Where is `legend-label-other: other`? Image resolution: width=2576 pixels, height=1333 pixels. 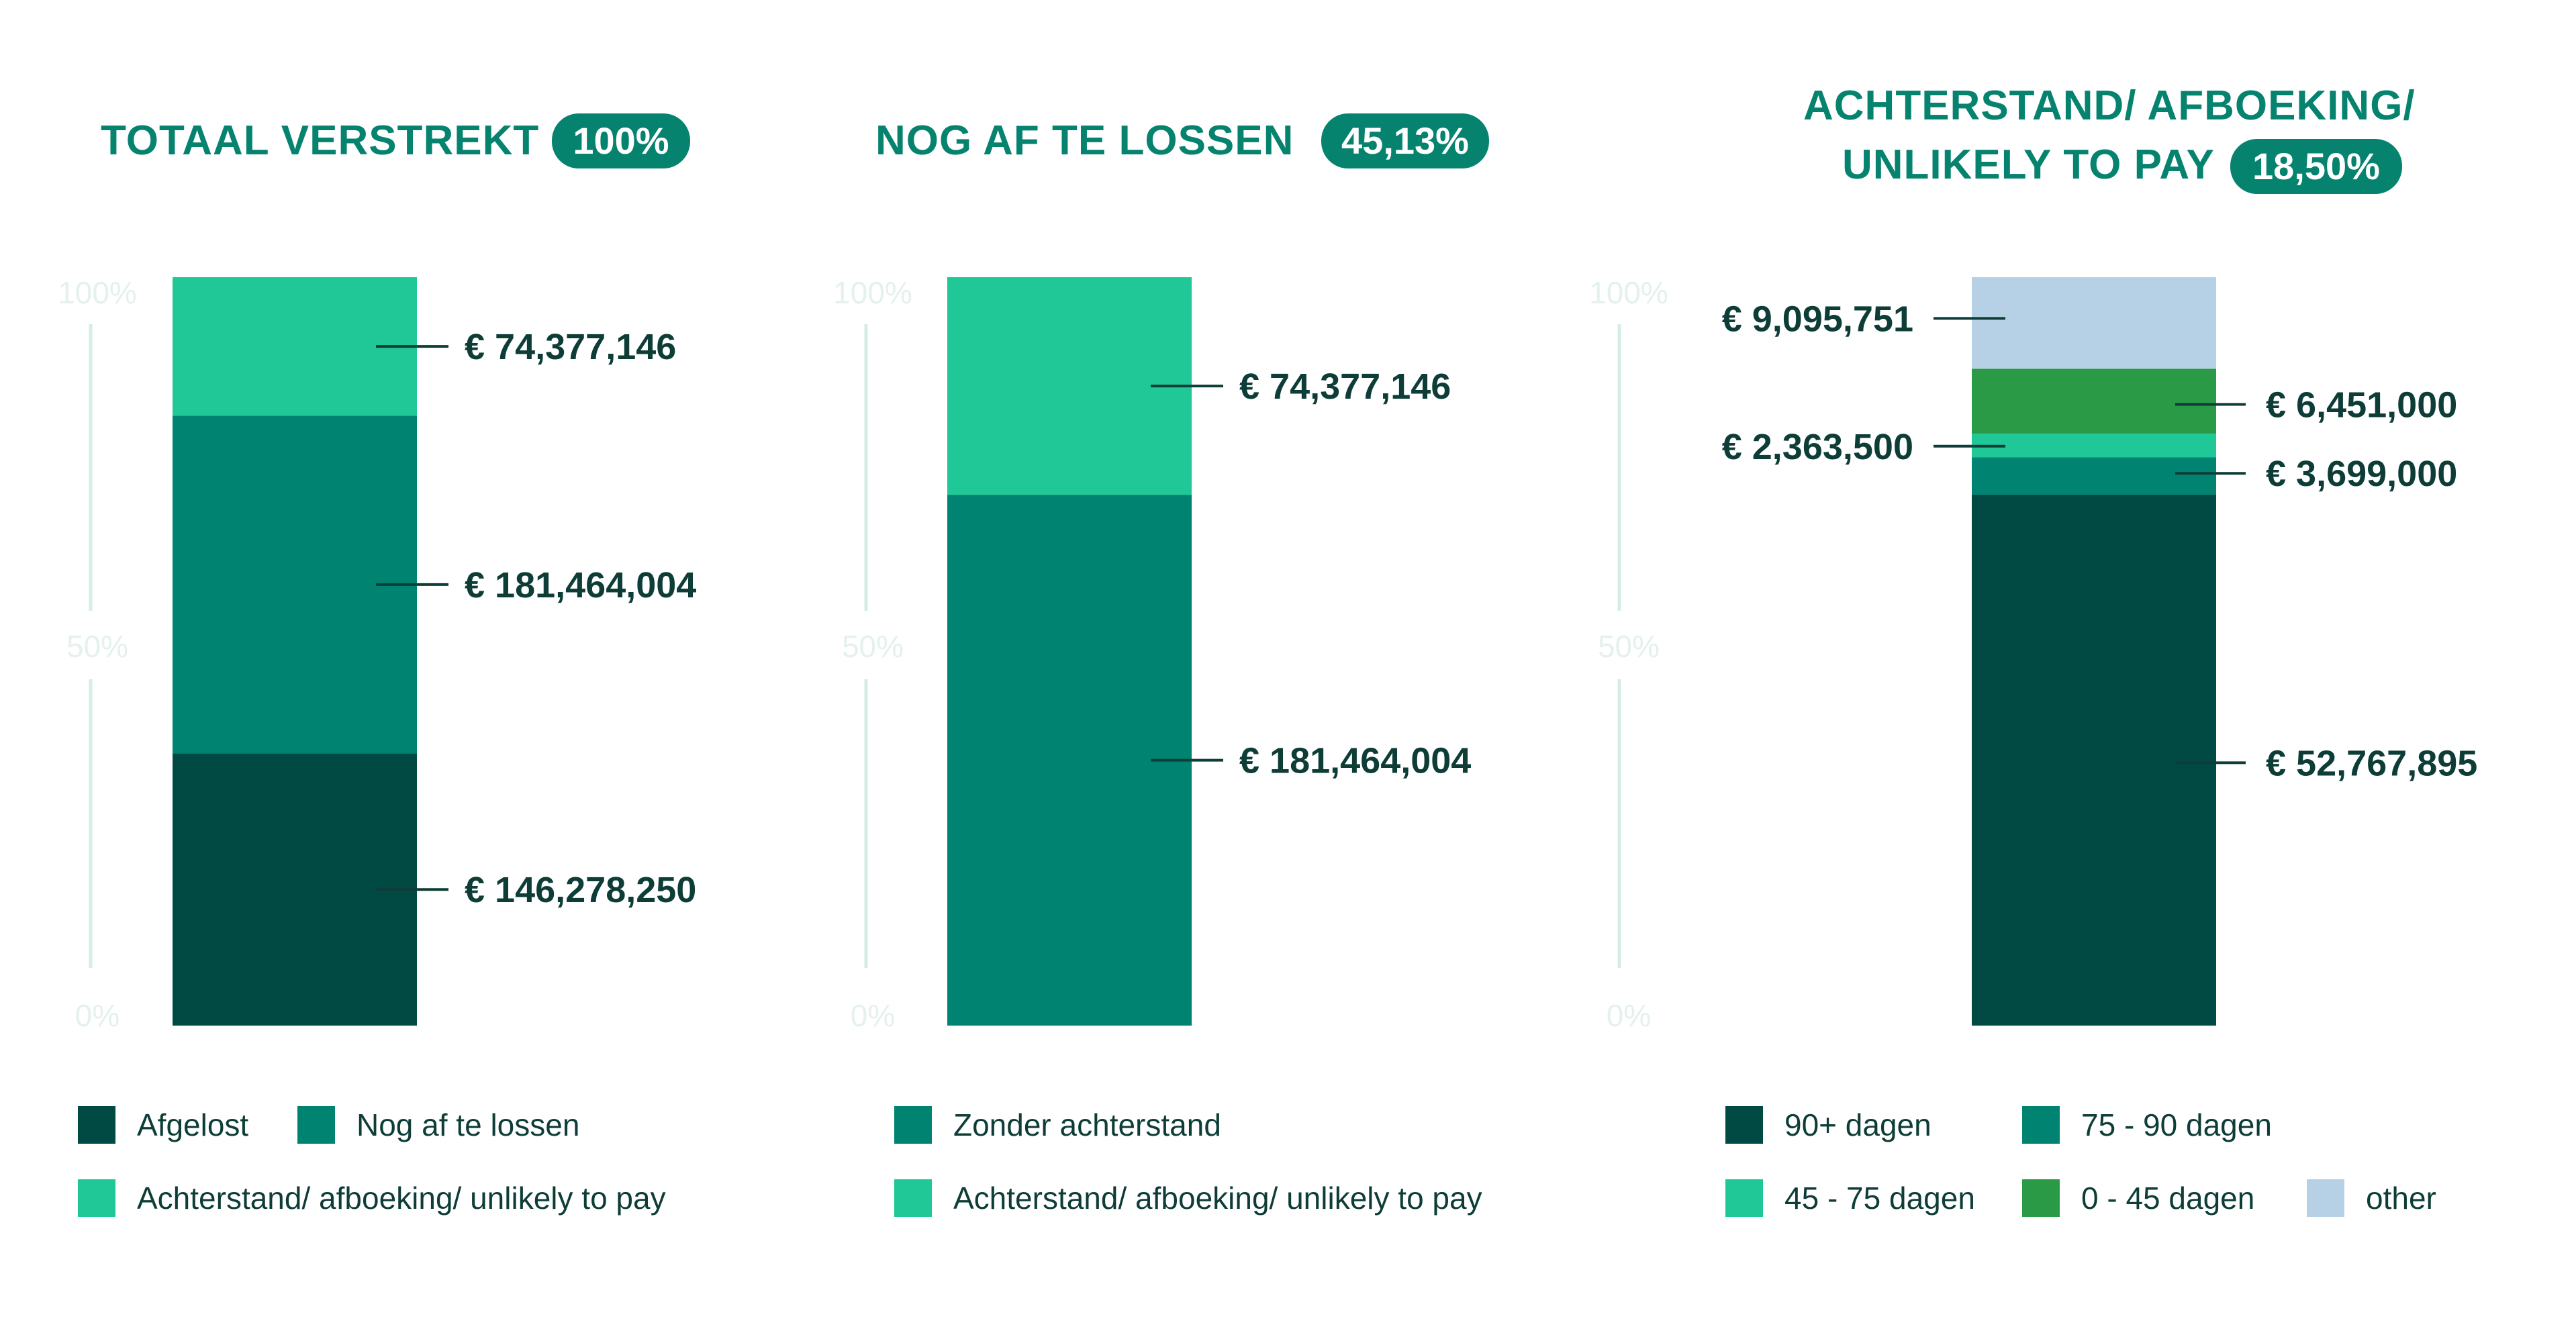
legend-label-other: other is located at coordinates (2401, 1198).